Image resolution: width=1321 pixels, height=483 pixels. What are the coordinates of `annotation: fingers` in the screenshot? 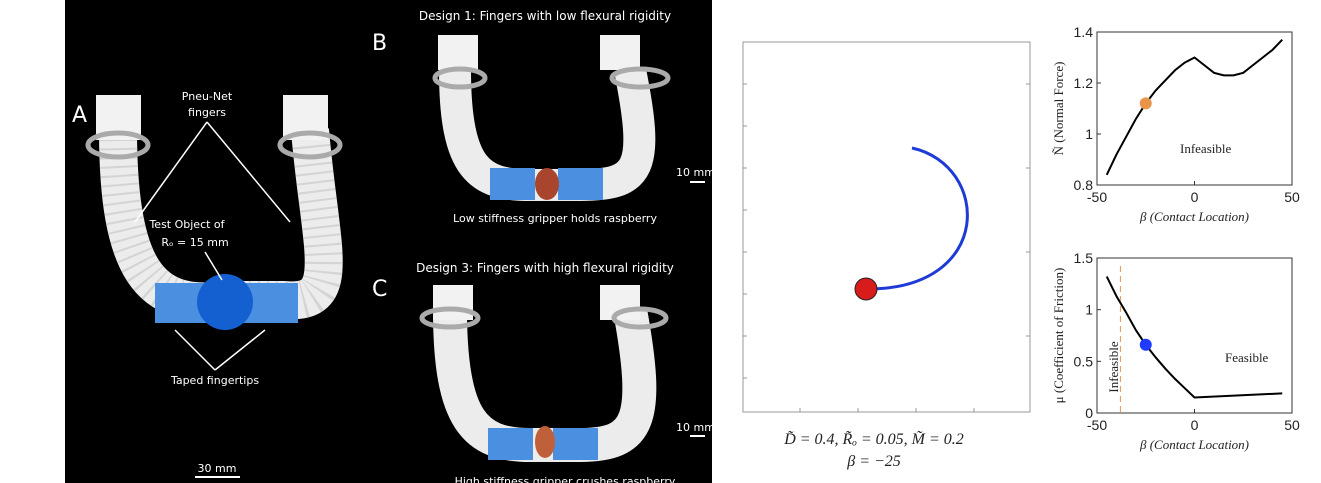 It's located at (207, 112).